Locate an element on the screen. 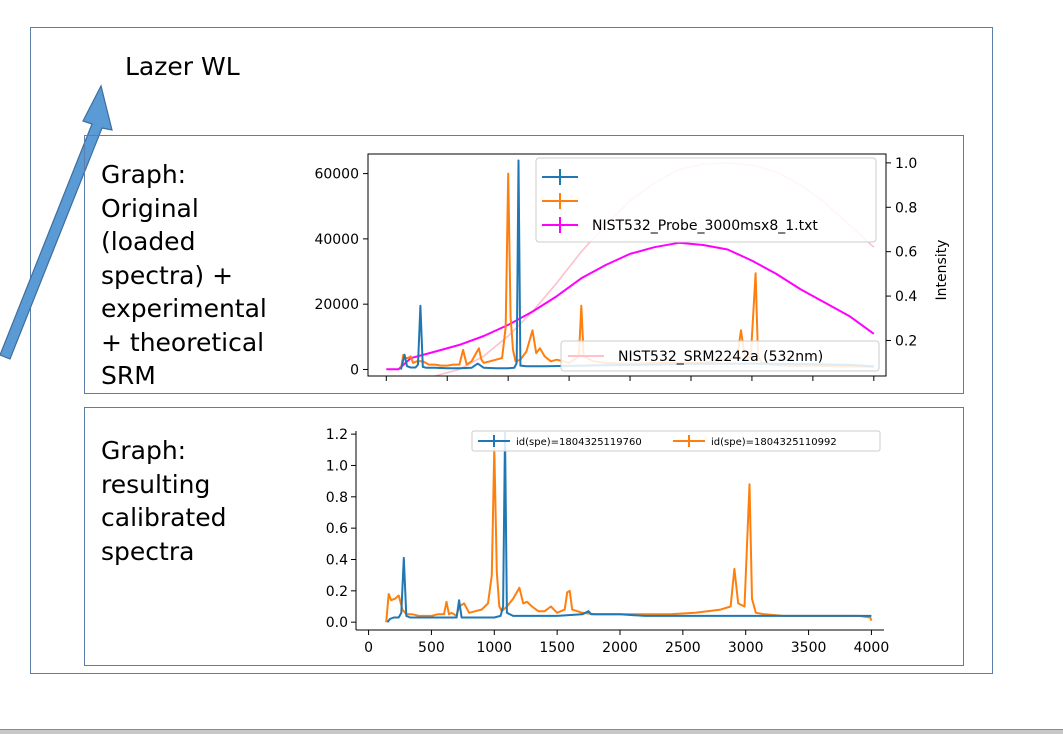  y-tick-label: 0.0 is located at coordinates (337, 623).